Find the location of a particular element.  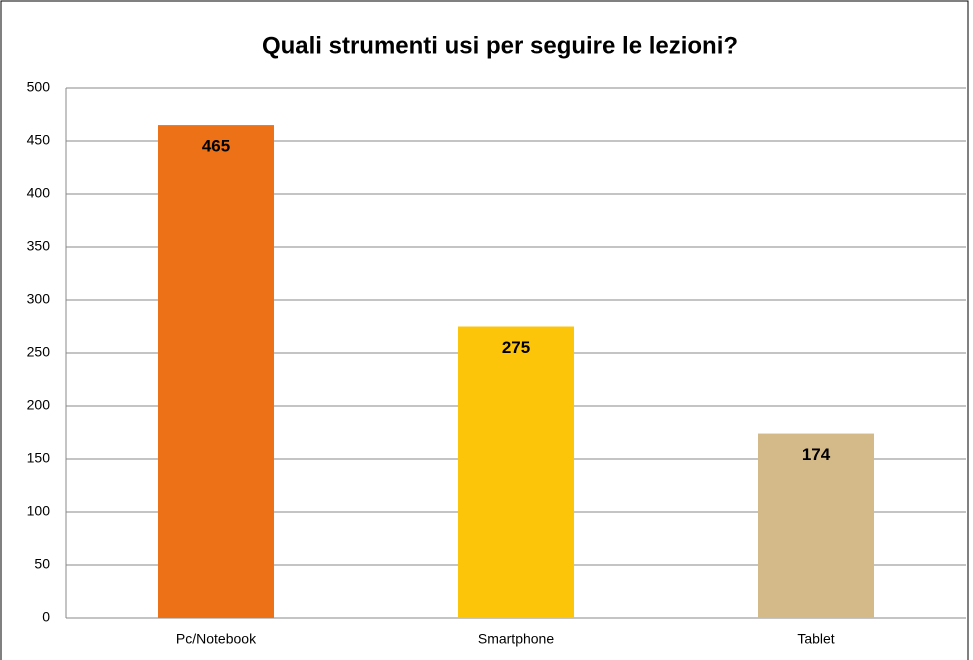

y-tick-label: 350 is located at coordinates (39, 246).